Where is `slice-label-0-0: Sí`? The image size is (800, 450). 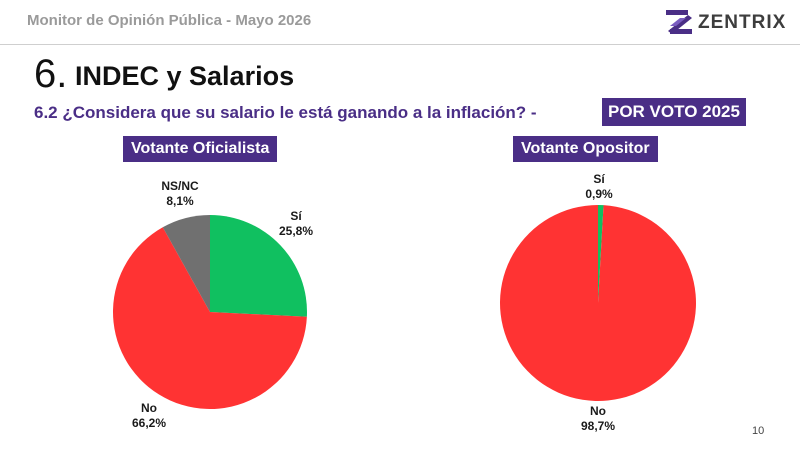 slice-label-0-0: Sí is located at coordinates (296, 216).